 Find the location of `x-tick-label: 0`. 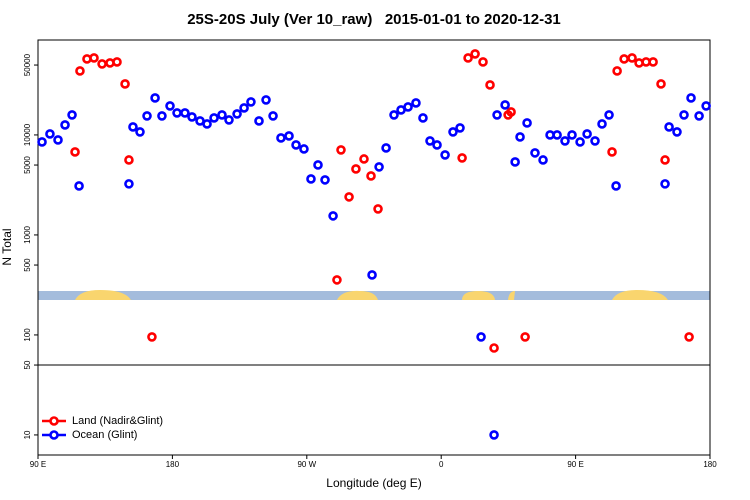

x-tick-label: 0 is located at coordinates (441, 464).